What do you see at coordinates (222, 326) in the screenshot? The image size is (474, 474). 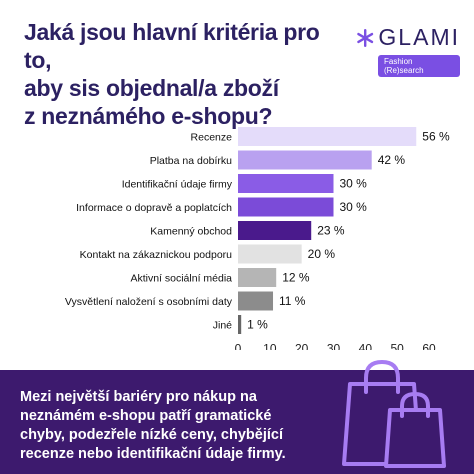 I see `category-label-8: Jiné` at bounding box center [222, 326].